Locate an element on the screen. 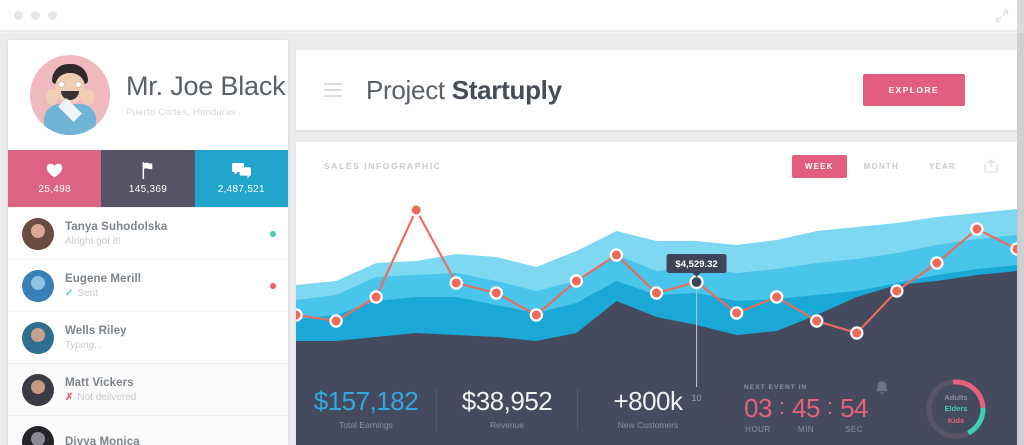  status-badge is located at coordinates (273, 233).